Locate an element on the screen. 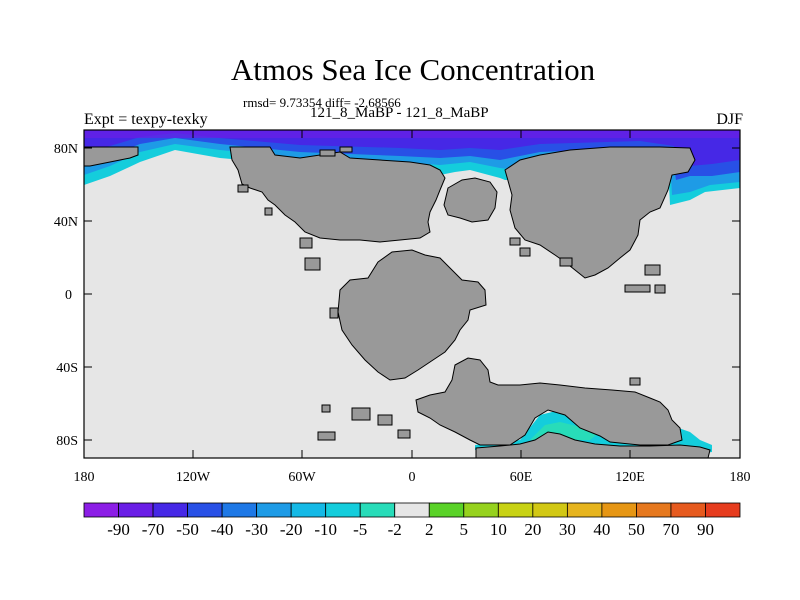 This screenshot has height=600, width=800. land-island-b is located at coordinates (525, 252).